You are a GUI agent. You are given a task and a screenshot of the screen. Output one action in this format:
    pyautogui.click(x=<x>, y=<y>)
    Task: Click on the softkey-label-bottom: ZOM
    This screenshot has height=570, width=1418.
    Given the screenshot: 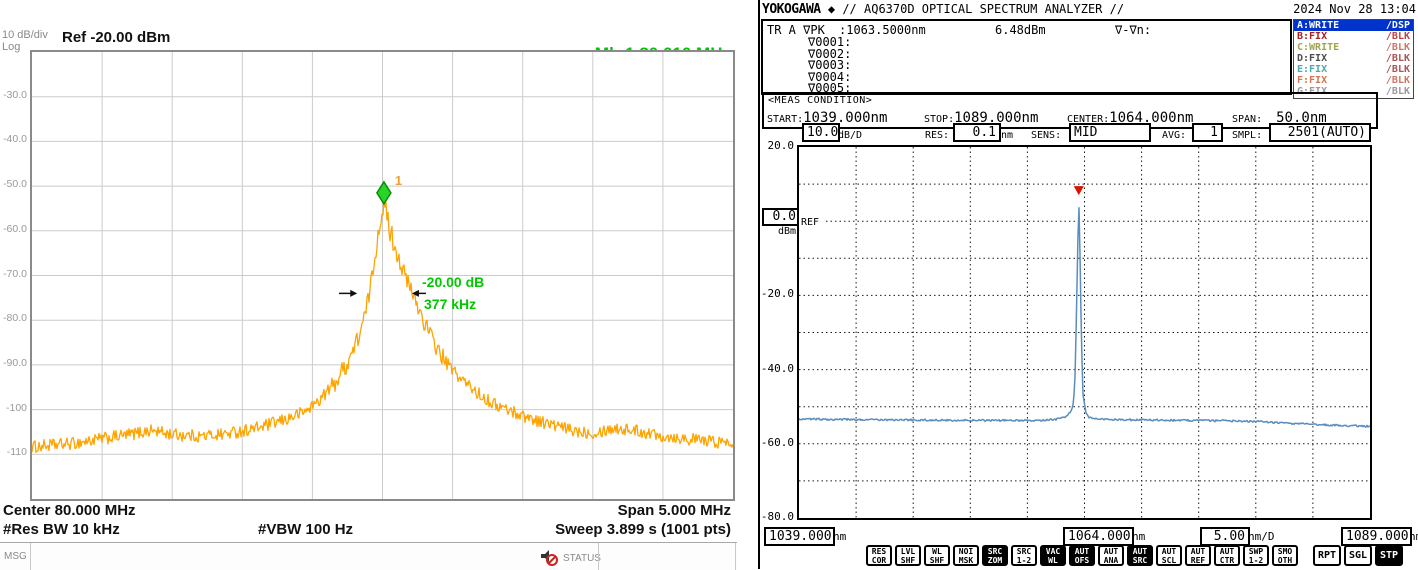 What is the action you would take?
    pyautogui.click(x=995, y=560)
    